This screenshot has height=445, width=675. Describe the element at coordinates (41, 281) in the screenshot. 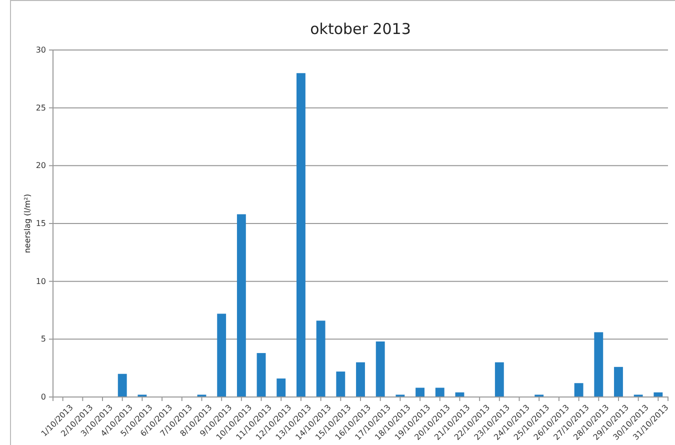

I see `y-tick-label: 10` at that location.